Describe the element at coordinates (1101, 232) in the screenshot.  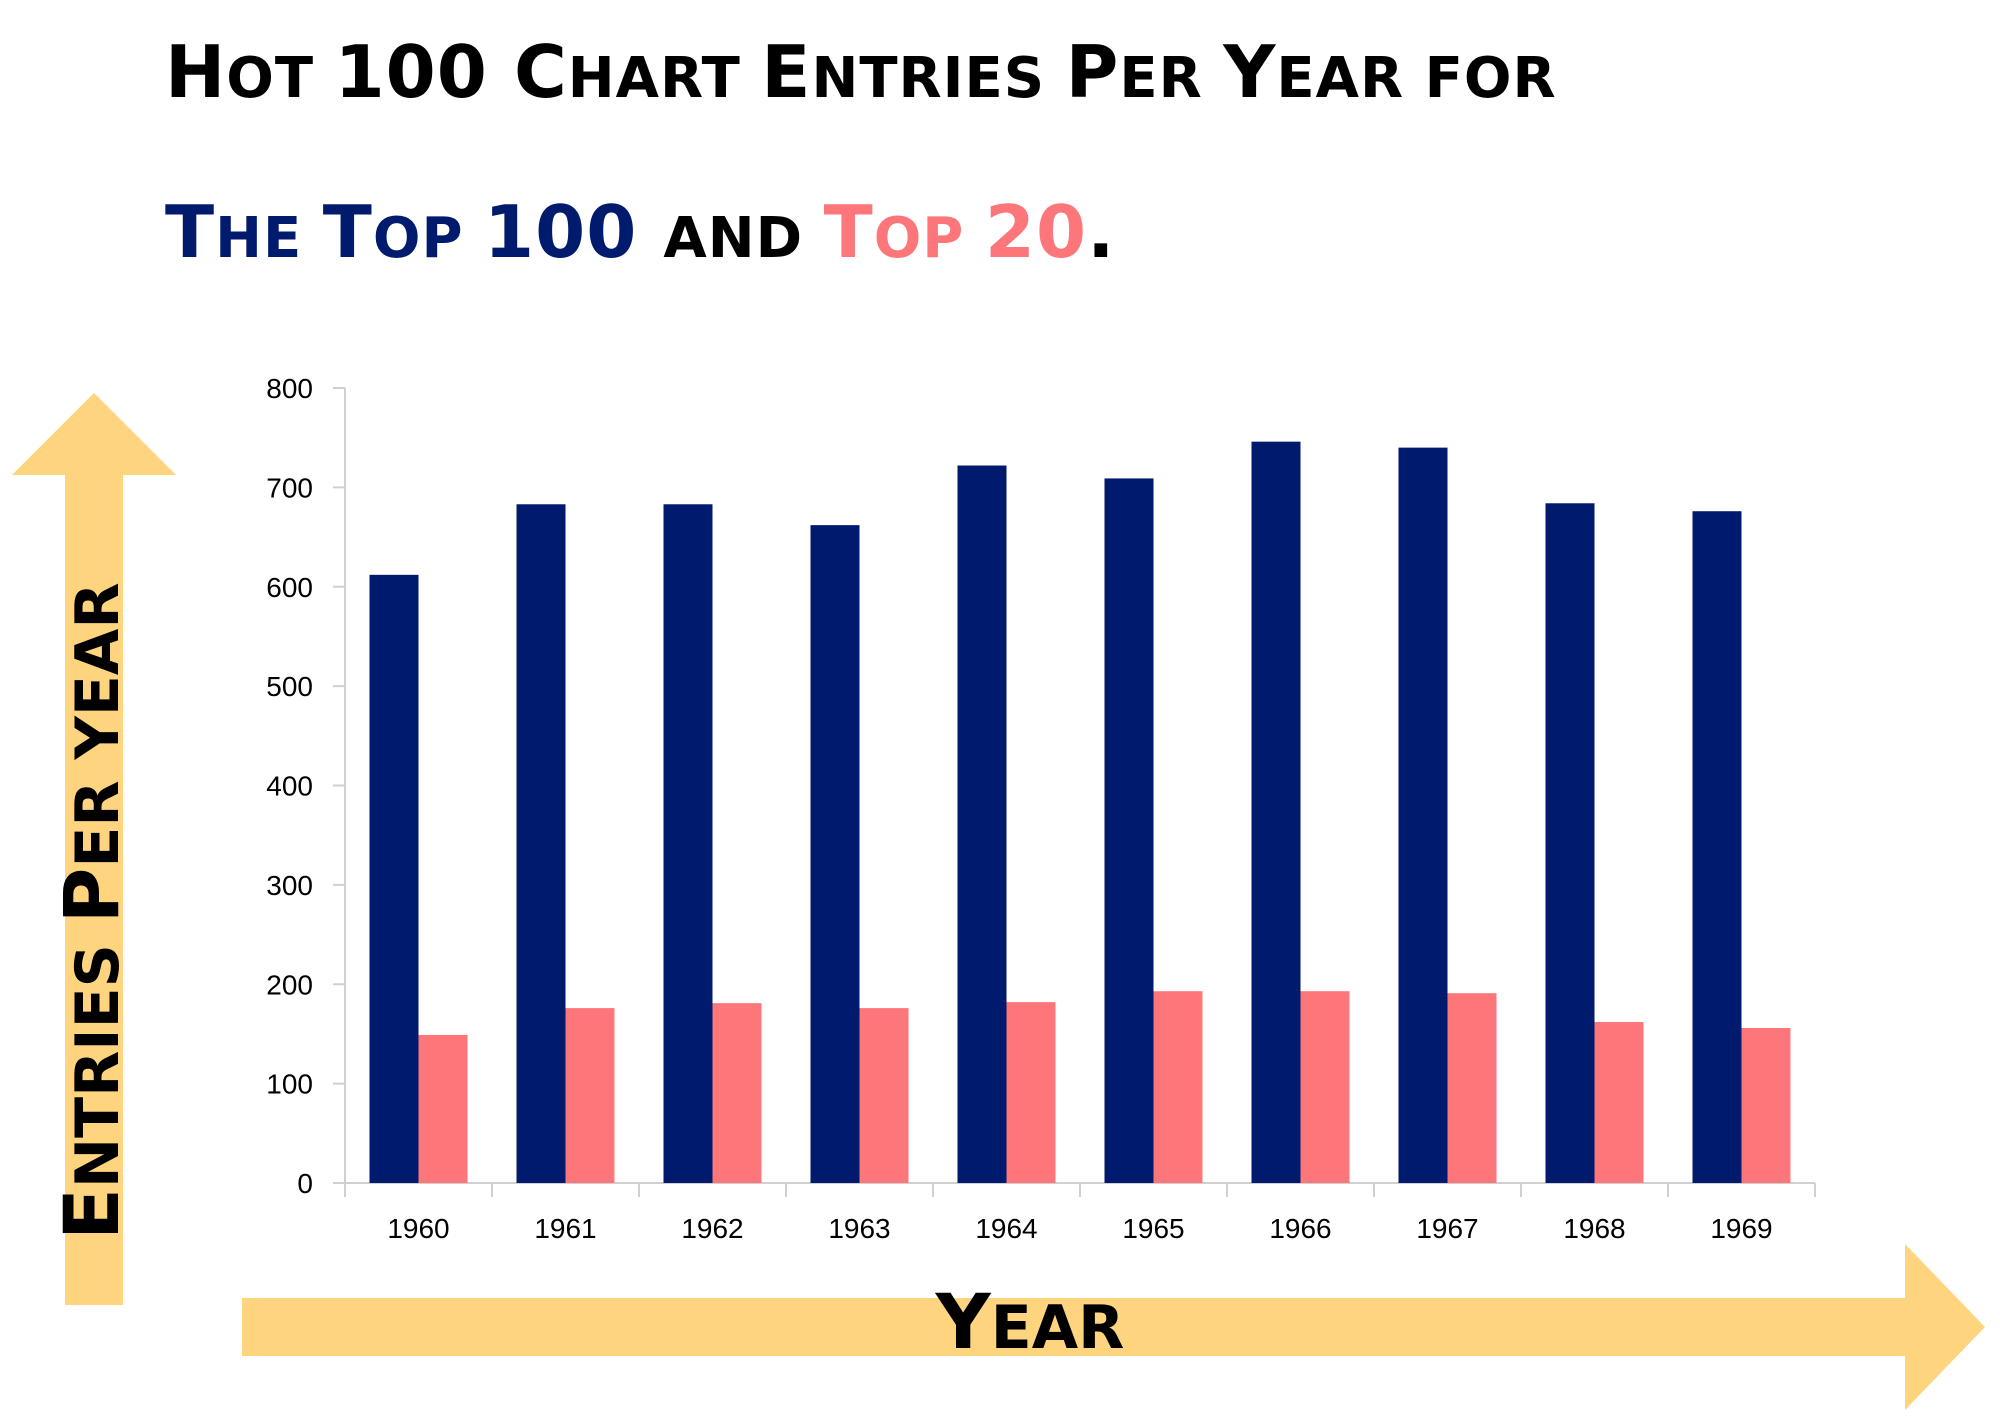
I see `title-line2-segment: .` at that location.